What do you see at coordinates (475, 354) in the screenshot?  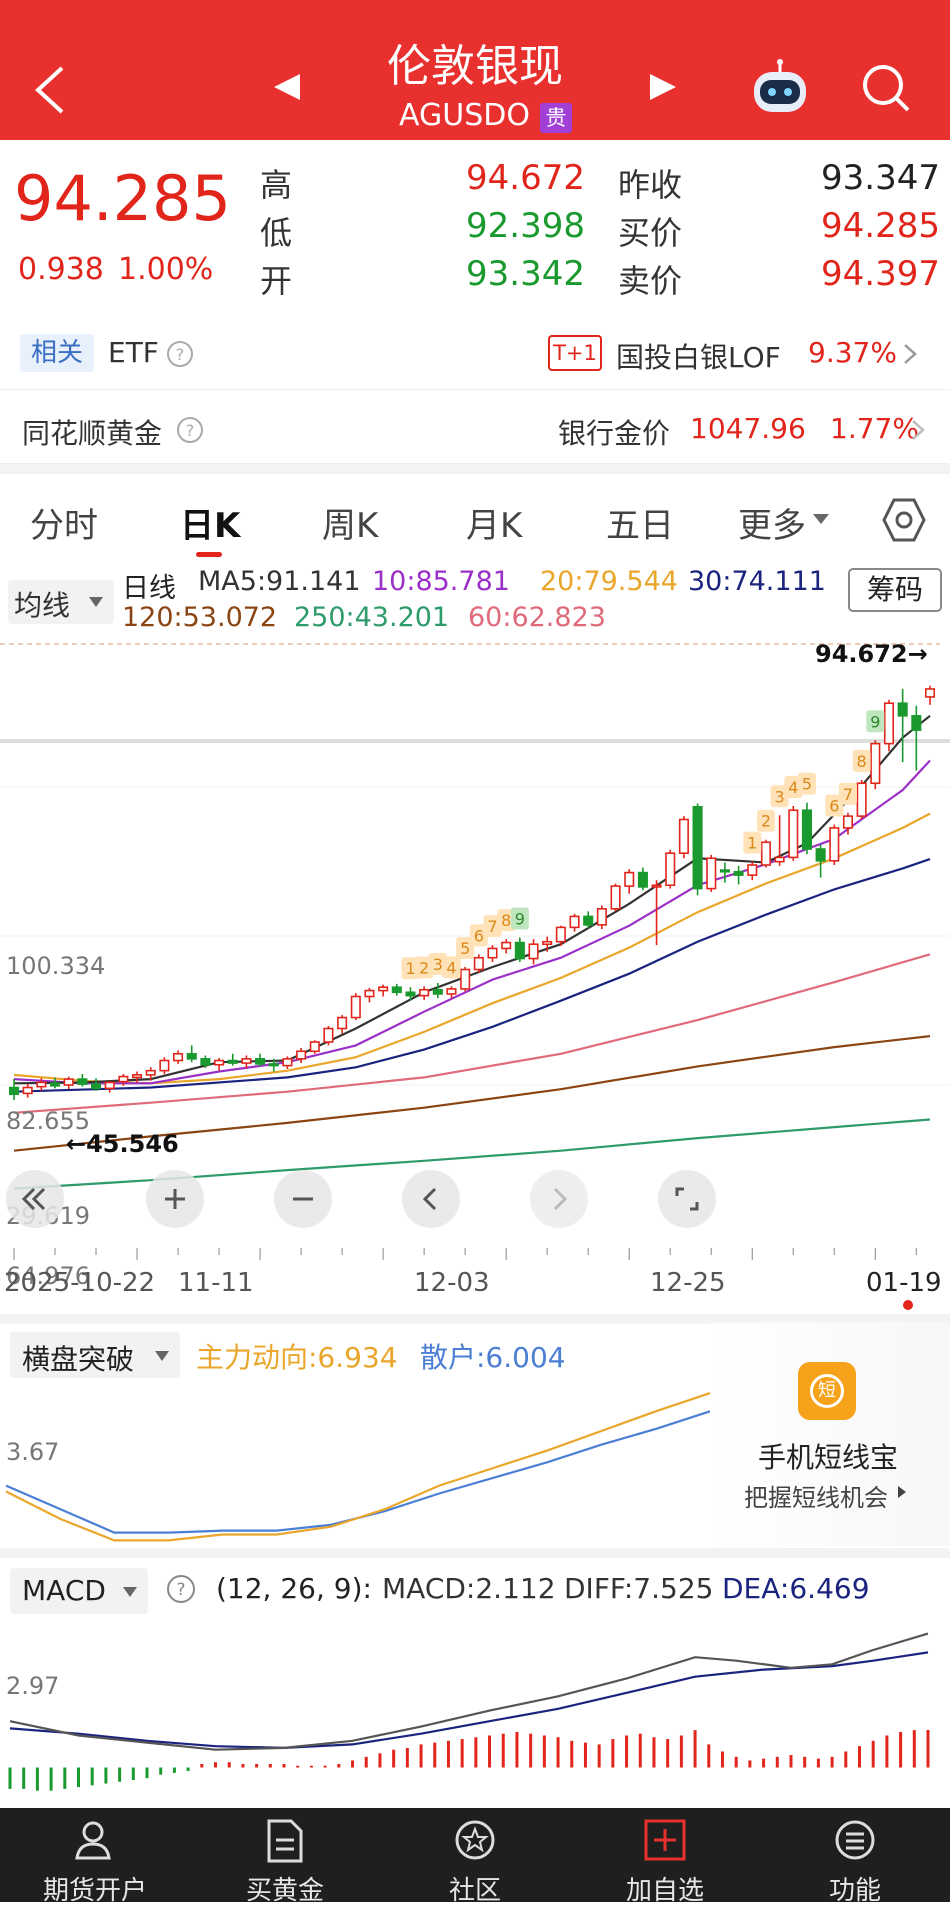 I see `related-etf-row: 相关 ETF ? T+1 国投白银LOF 9.37%` at bounding box center [475, 354].